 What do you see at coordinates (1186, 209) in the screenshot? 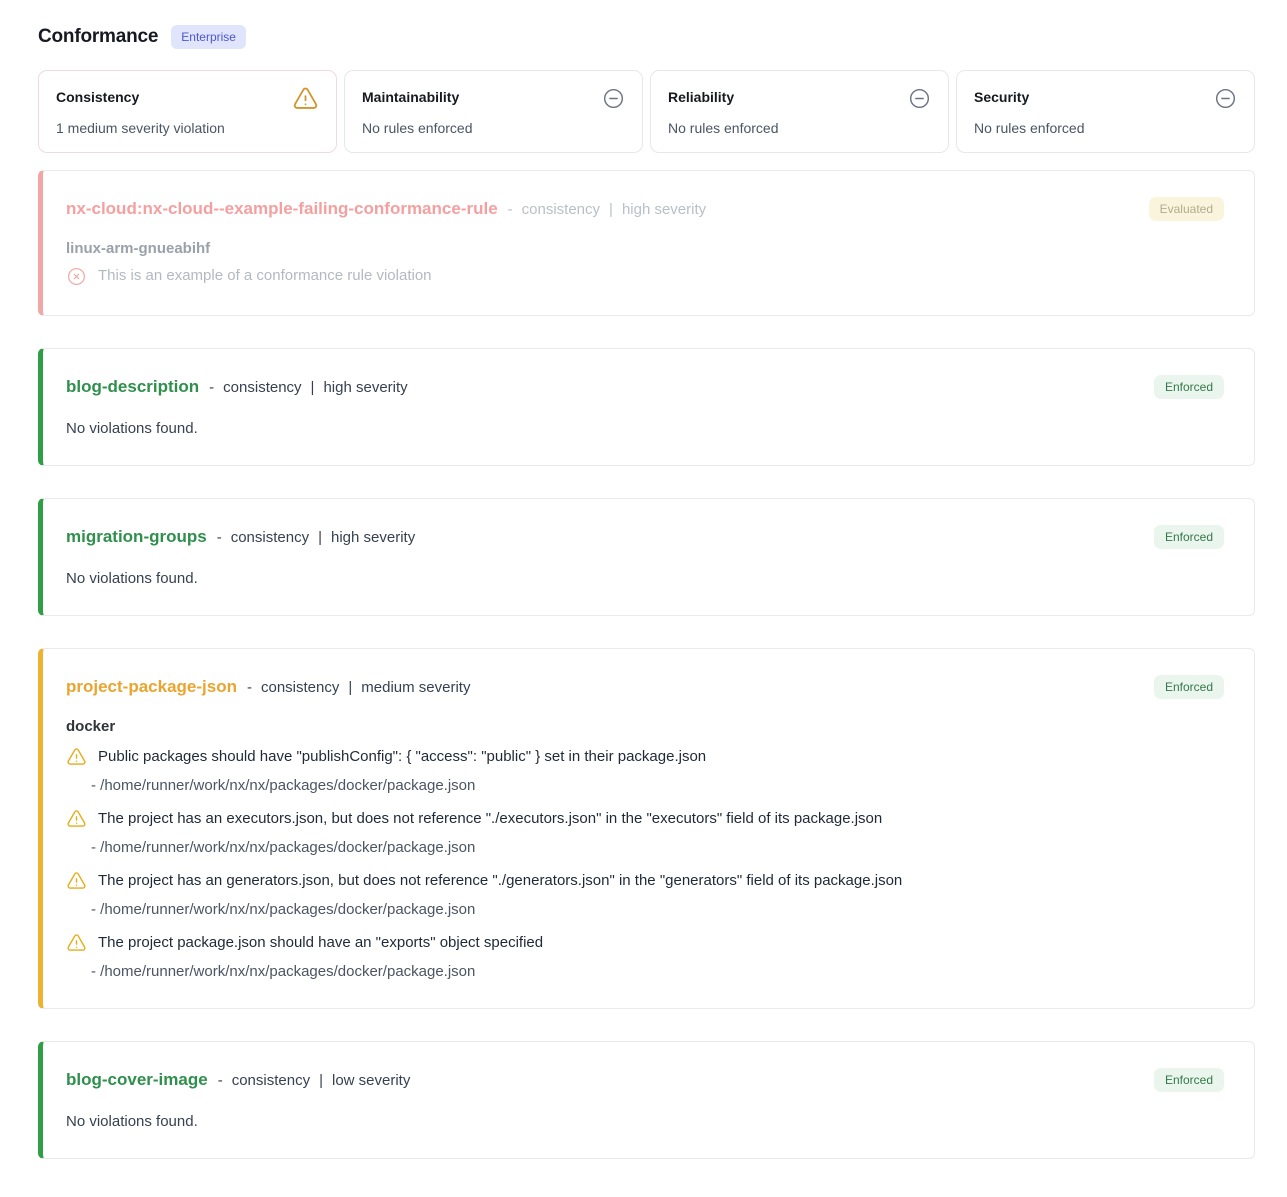
I see `evaluated-badge: Evaluated` at bounding box center [1186, 209].